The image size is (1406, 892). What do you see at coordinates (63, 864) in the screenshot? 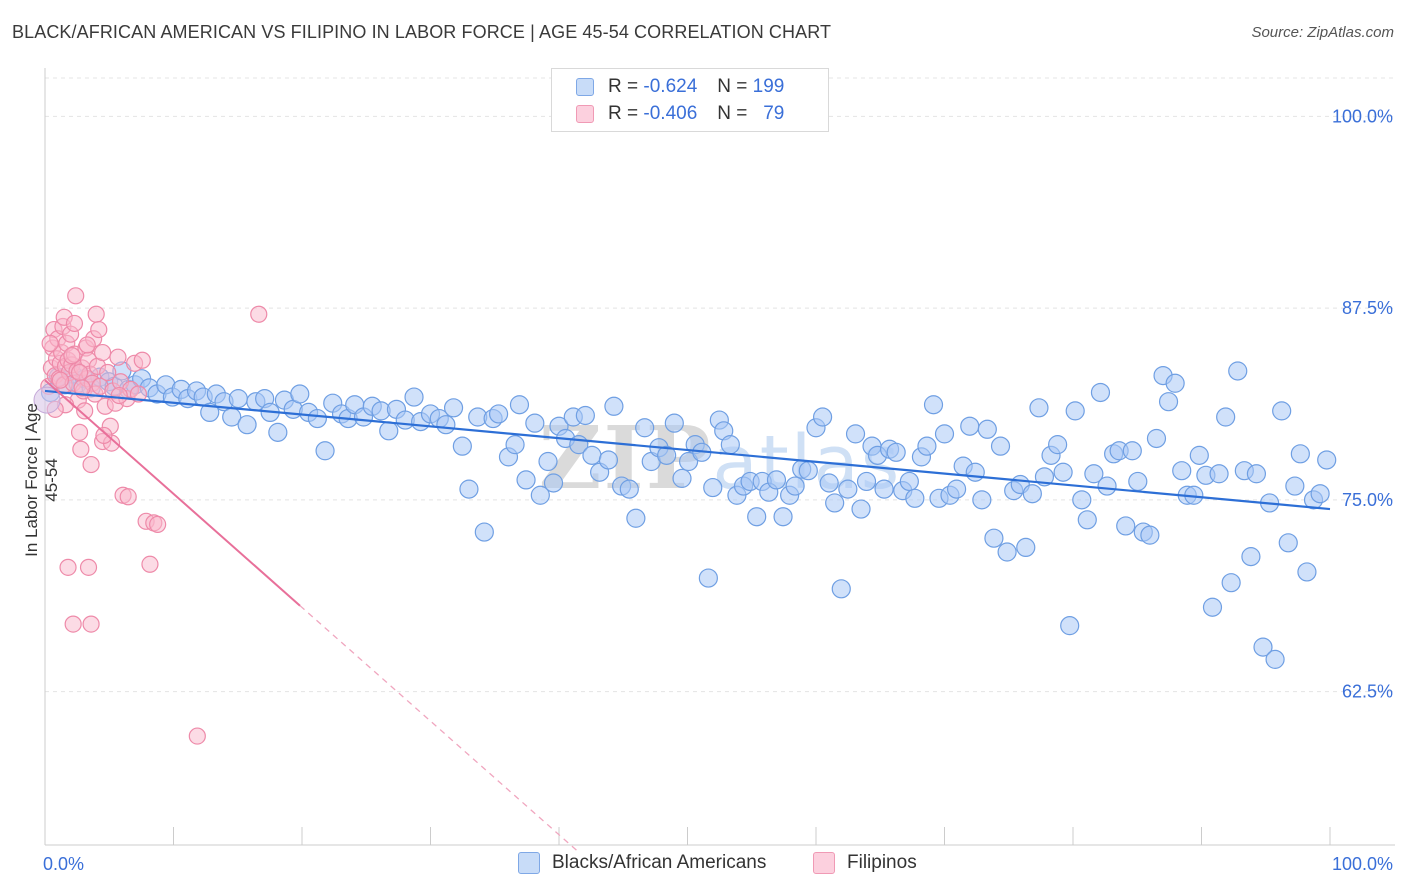
I see `x-tick-label: 0.0%` at bounding box center [63, 864].